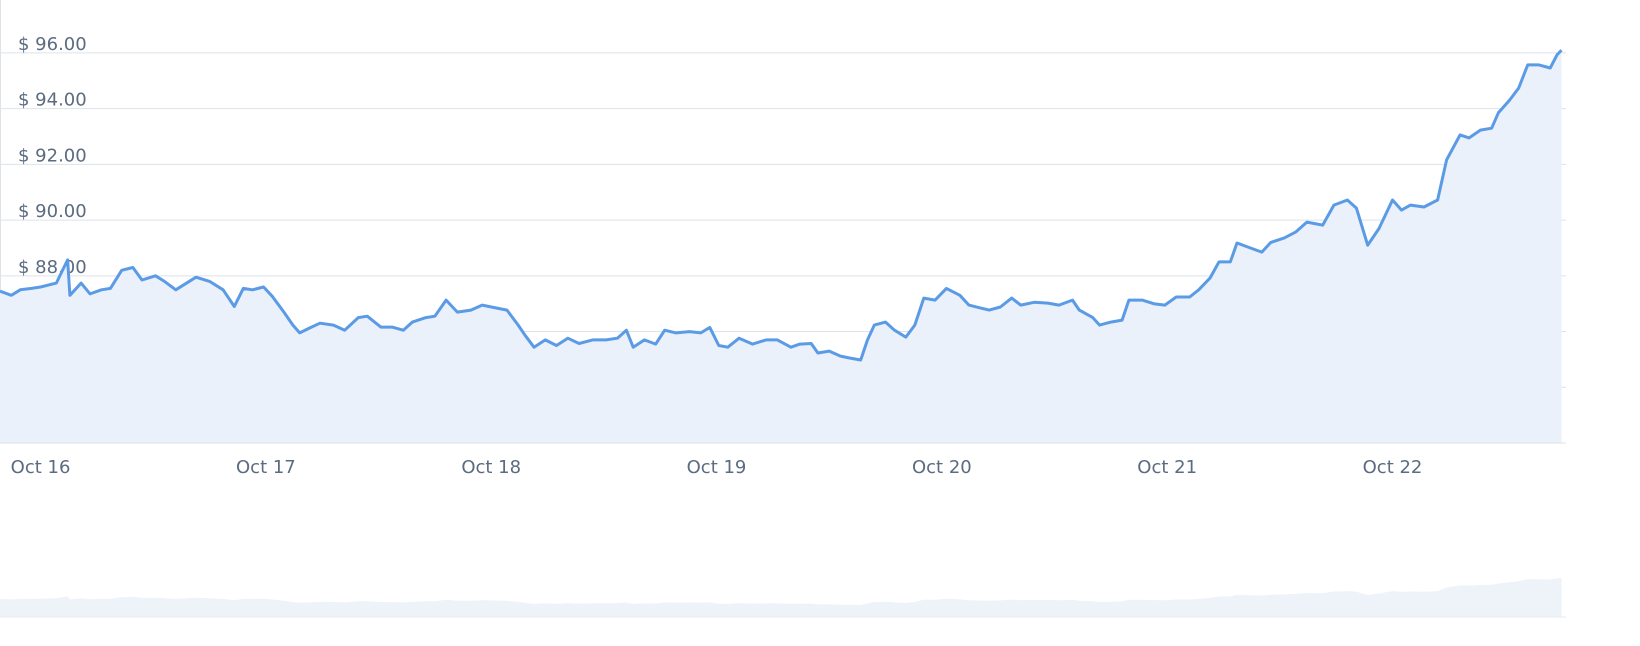  Describe the element at coordinates (491, 467) in the screenshot. I see `x-tick-label: Oct 18` at that location.